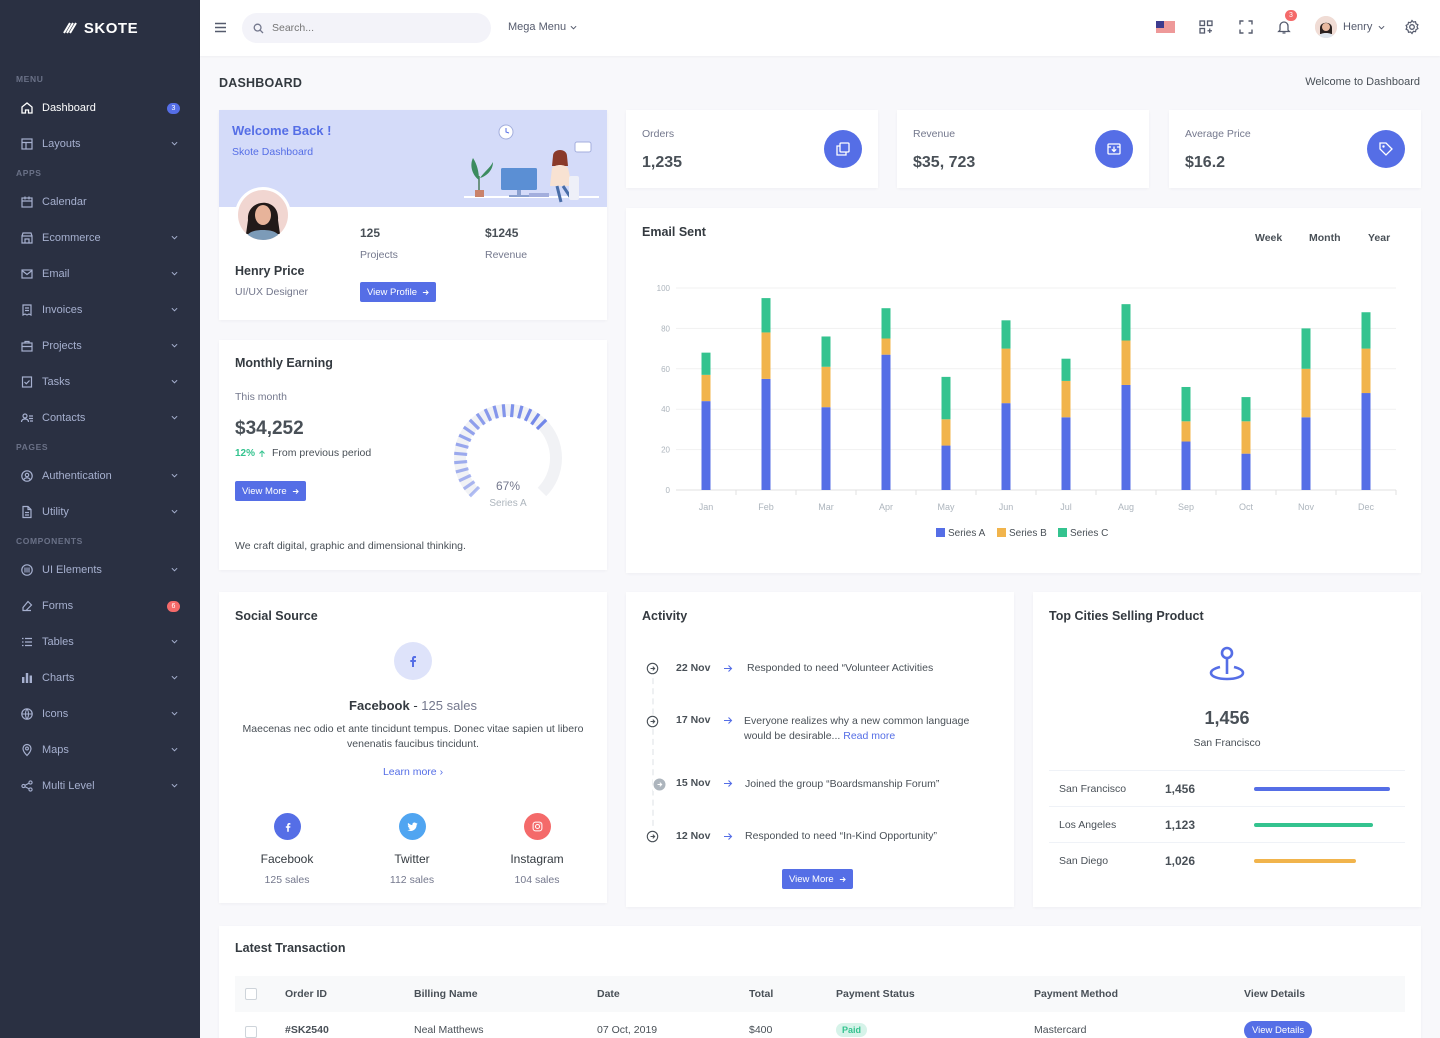 Image resolution: width=1440 pixels, height=1038 pixels. I want to click on twitter-icon-circle, so click(412, 826).